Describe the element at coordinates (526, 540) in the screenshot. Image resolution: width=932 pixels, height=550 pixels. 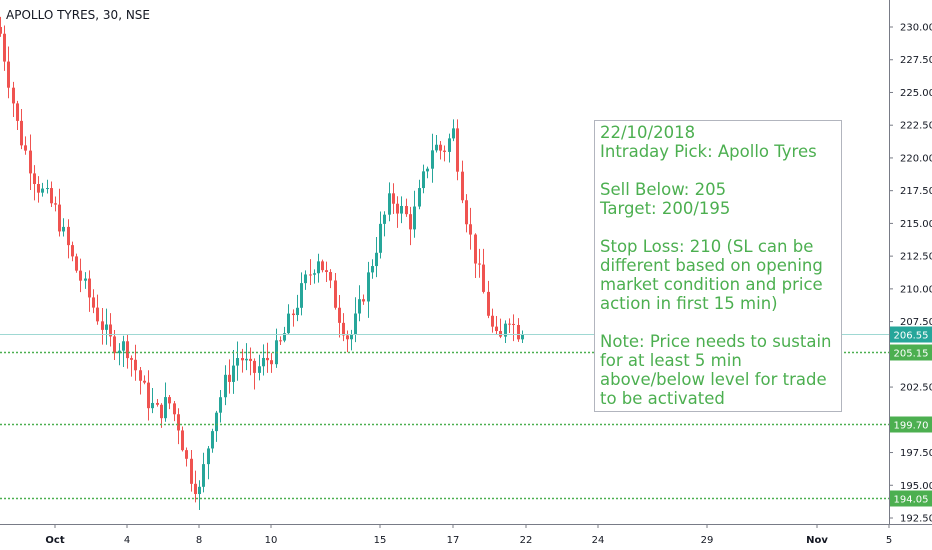
I see `time-tick-label: 22` at that location.